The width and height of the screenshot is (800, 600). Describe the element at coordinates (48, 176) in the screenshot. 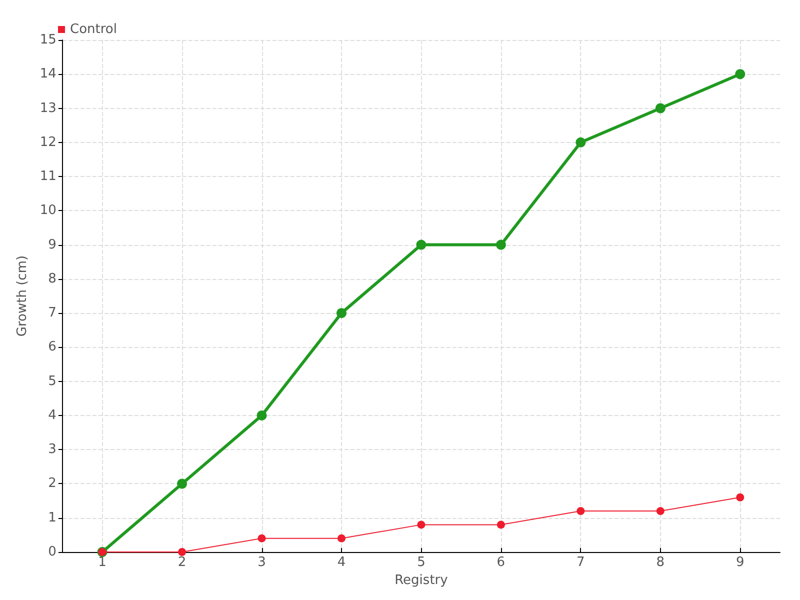

I see `y-tick-label: 11` at that location.